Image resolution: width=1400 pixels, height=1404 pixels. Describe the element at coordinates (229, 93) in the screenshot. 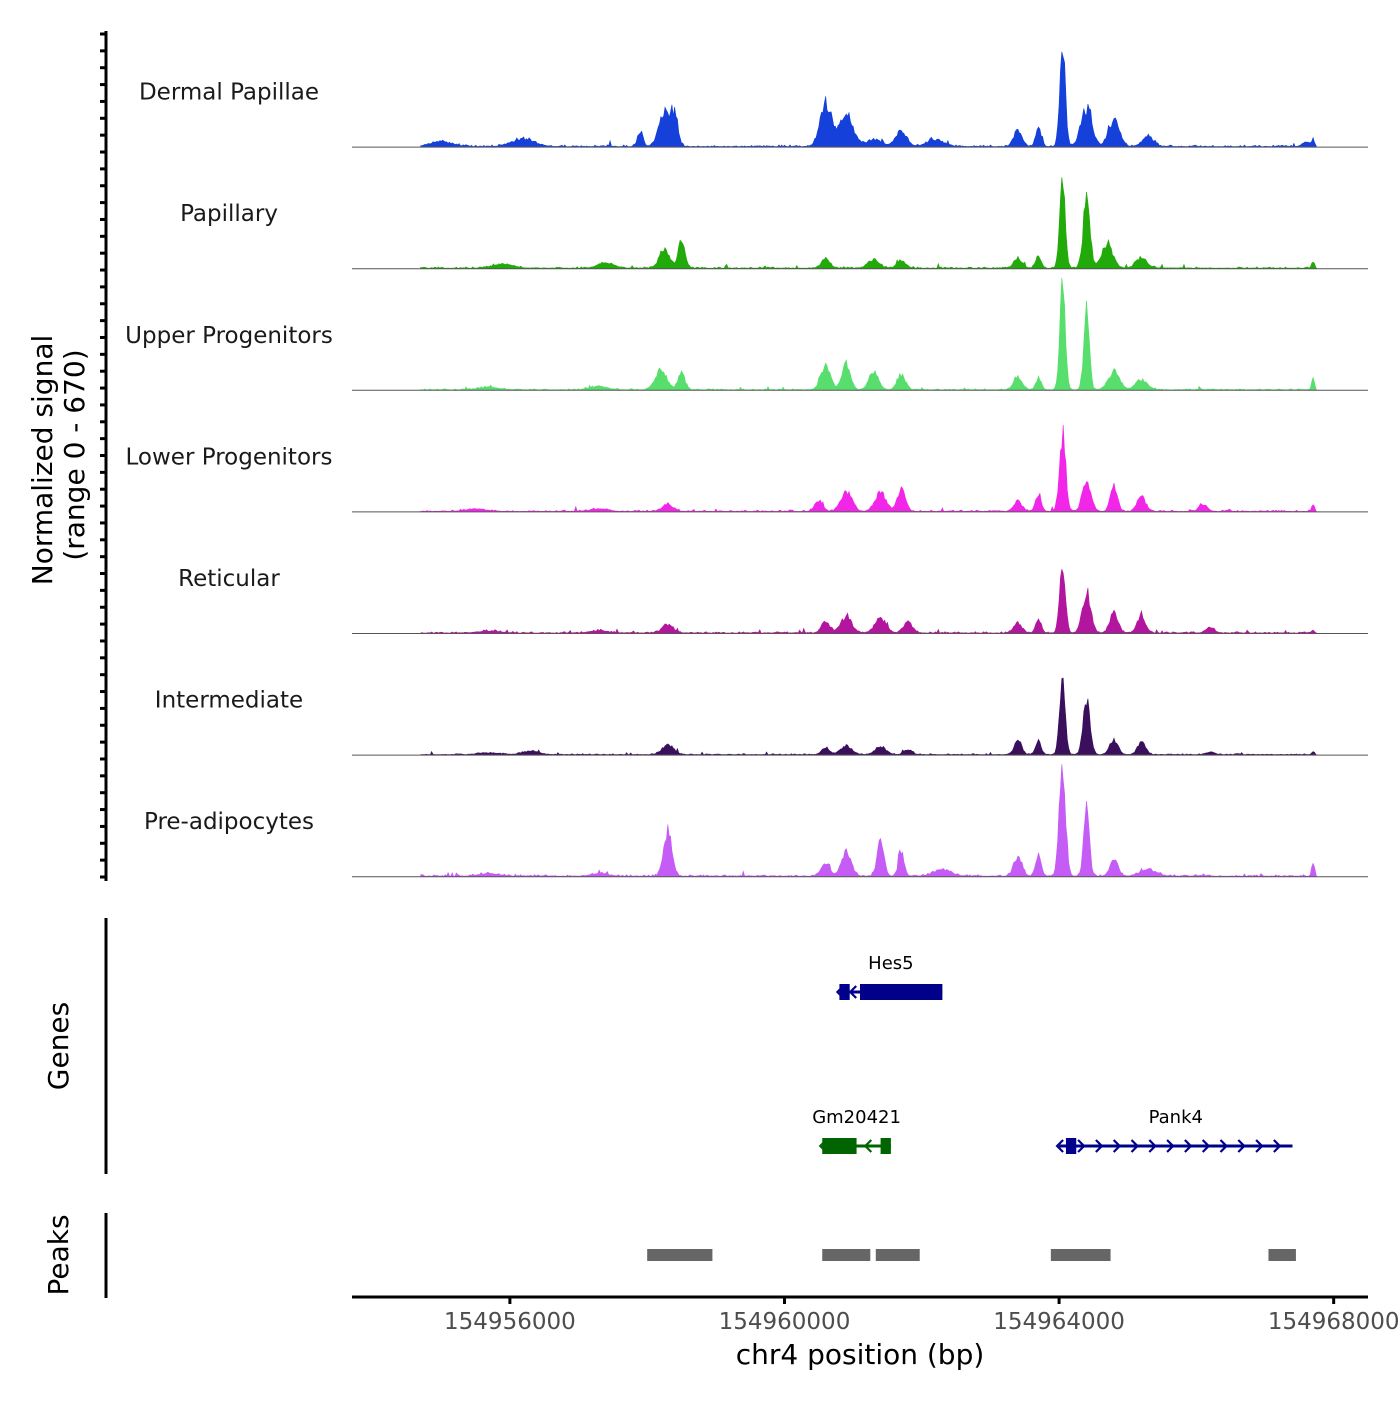

I see `track-label: Dermal Papillae` at that location.